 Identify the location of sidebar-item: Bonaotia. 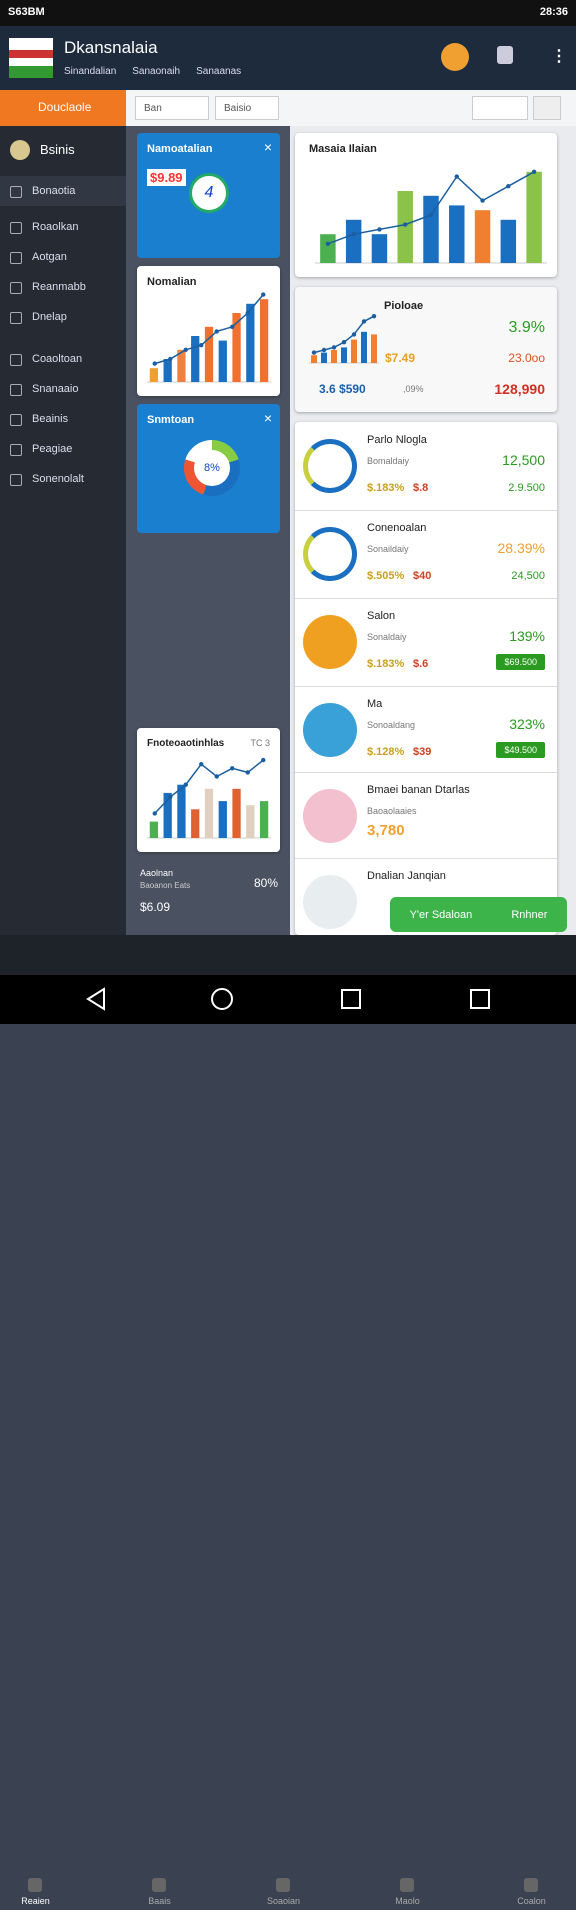
(63, 191).